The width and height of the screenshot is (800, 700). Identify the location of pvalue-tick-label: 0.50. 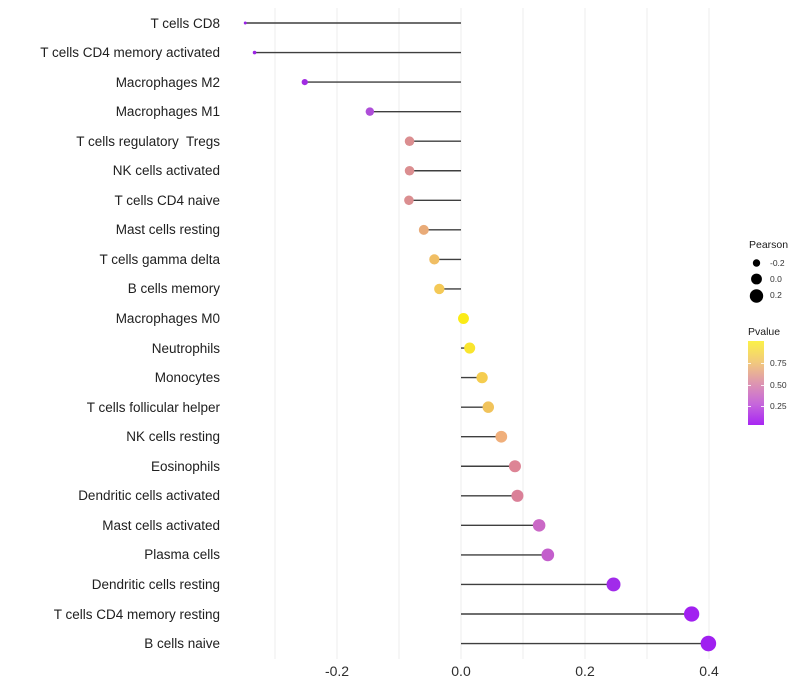
(778, 385).